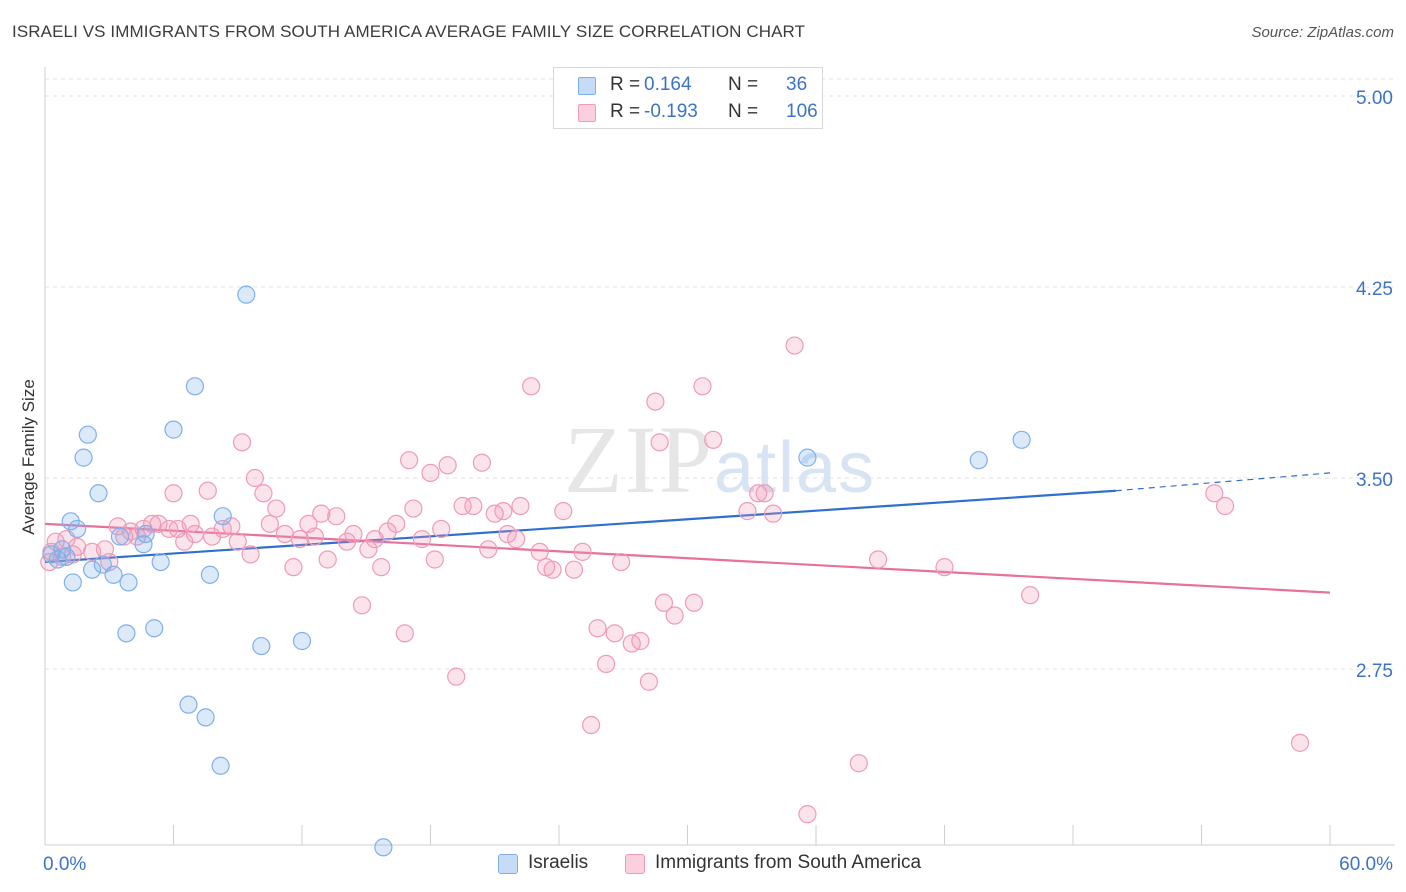  What do you see at coordinates (795, 468) in the screenshot?
I see `watermark-atlas: atlas` at bounding box center [795, 468].